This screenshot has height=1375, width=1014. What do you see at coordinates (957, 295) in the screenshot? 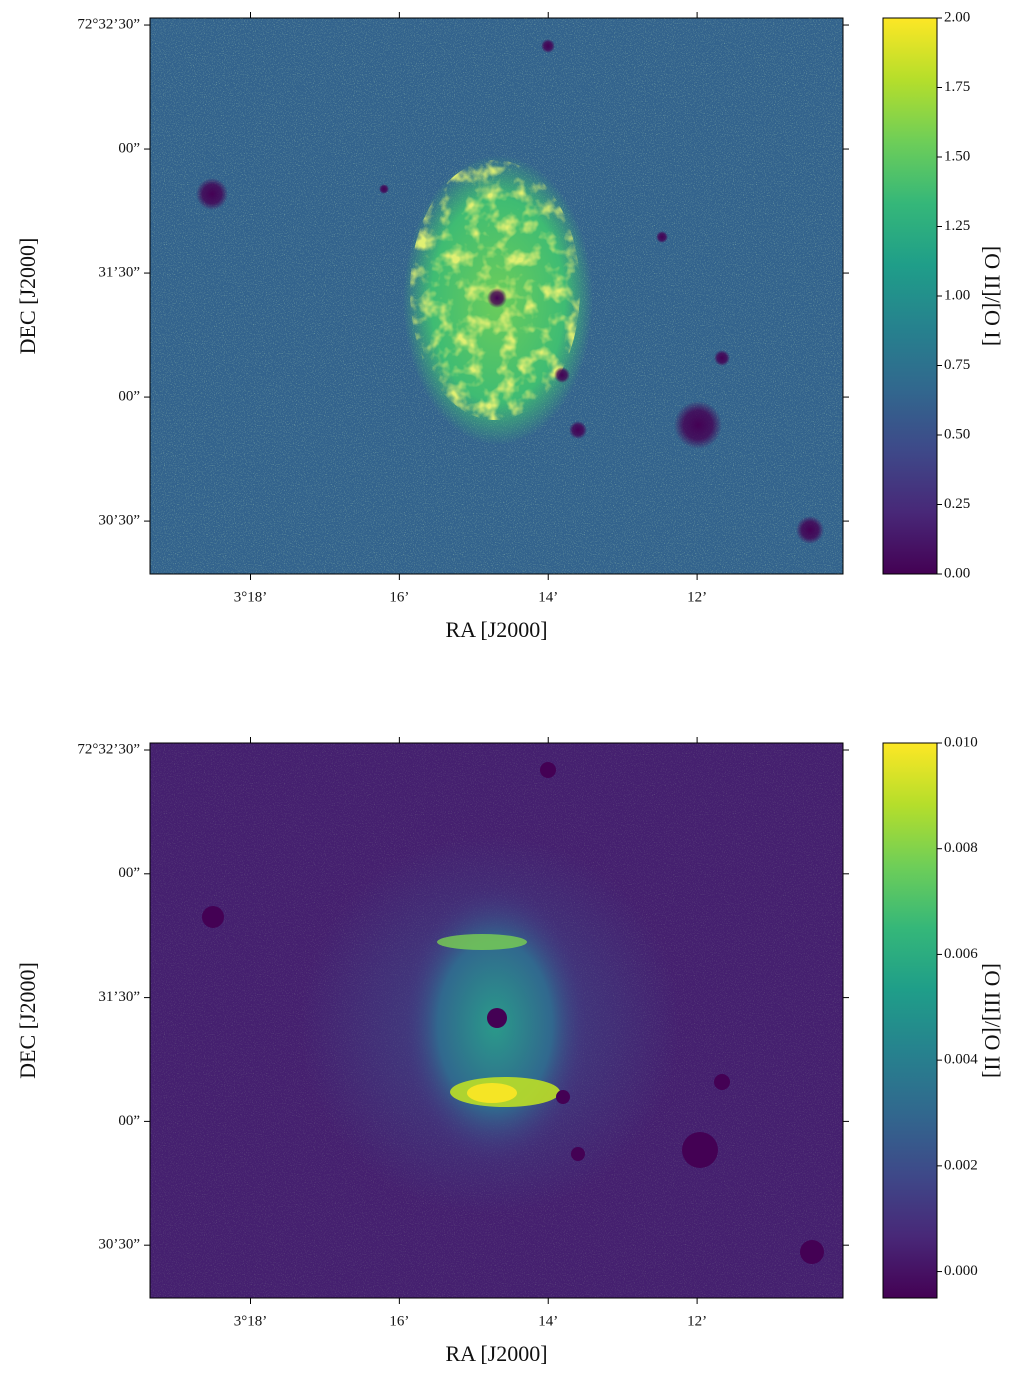
I see `colorbar-tick-label: 1.00` at bounding box center [957, 295].